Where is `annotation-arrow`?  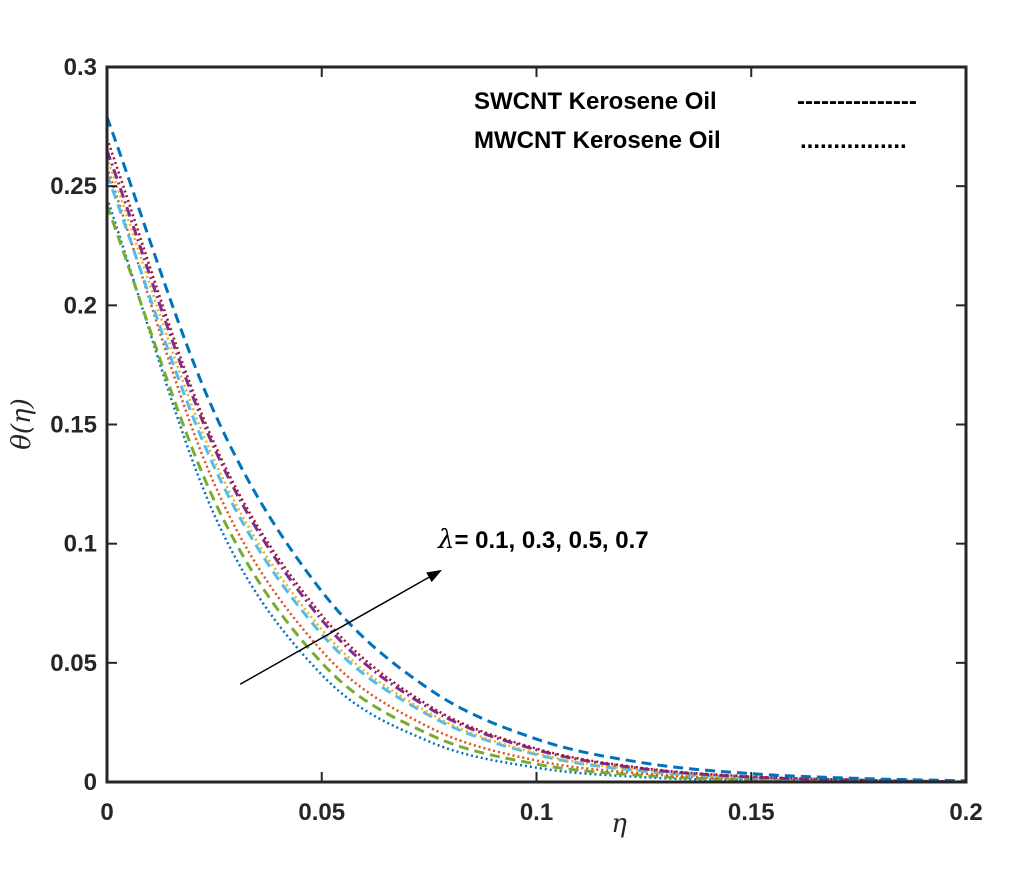
annotation-arrow is located at coordinates (334, 630).